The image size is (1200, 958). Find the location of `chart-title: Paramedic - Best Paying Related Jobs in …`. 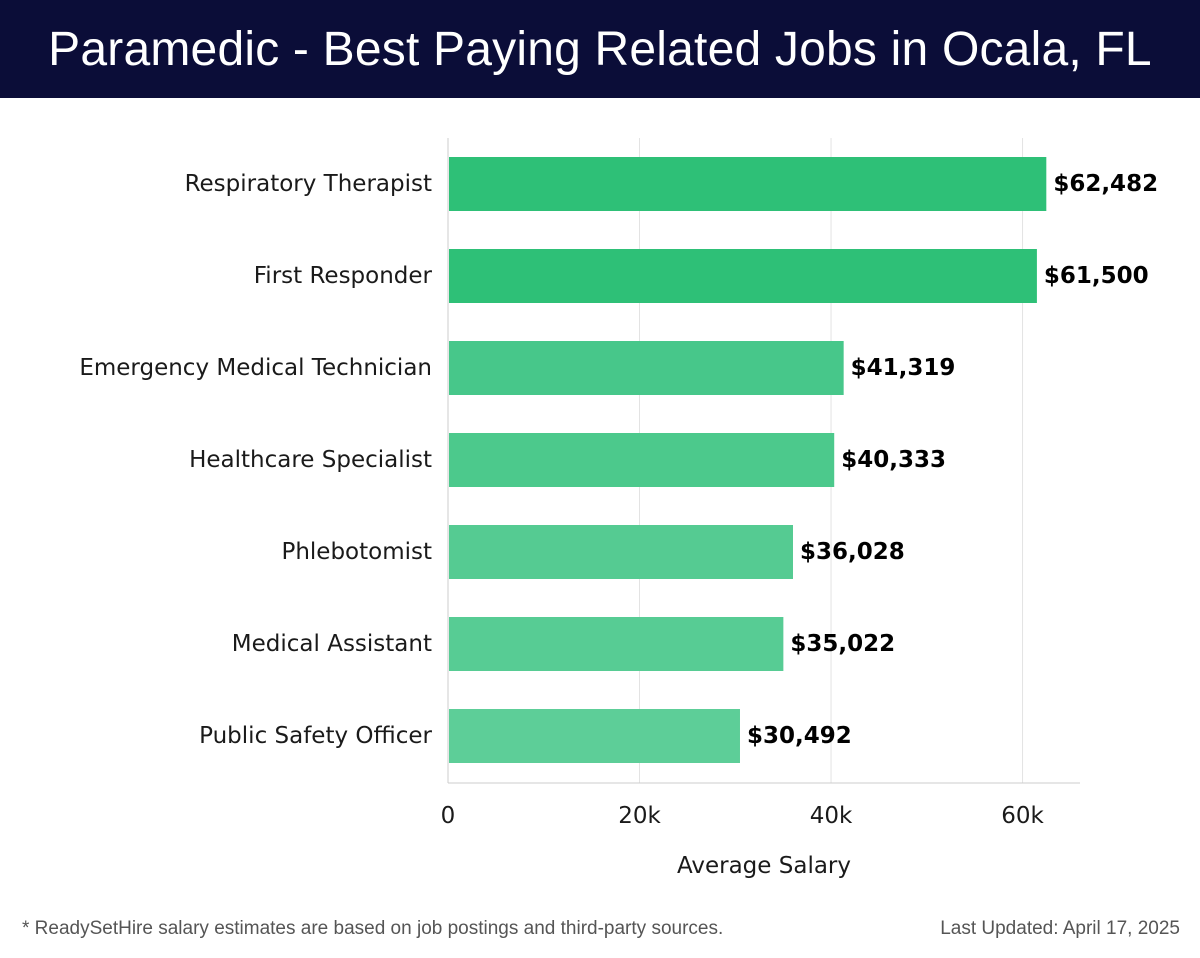

chart-title: Paramedic - Best Paying Related Jobs in … is located at coordinates (600, 49).